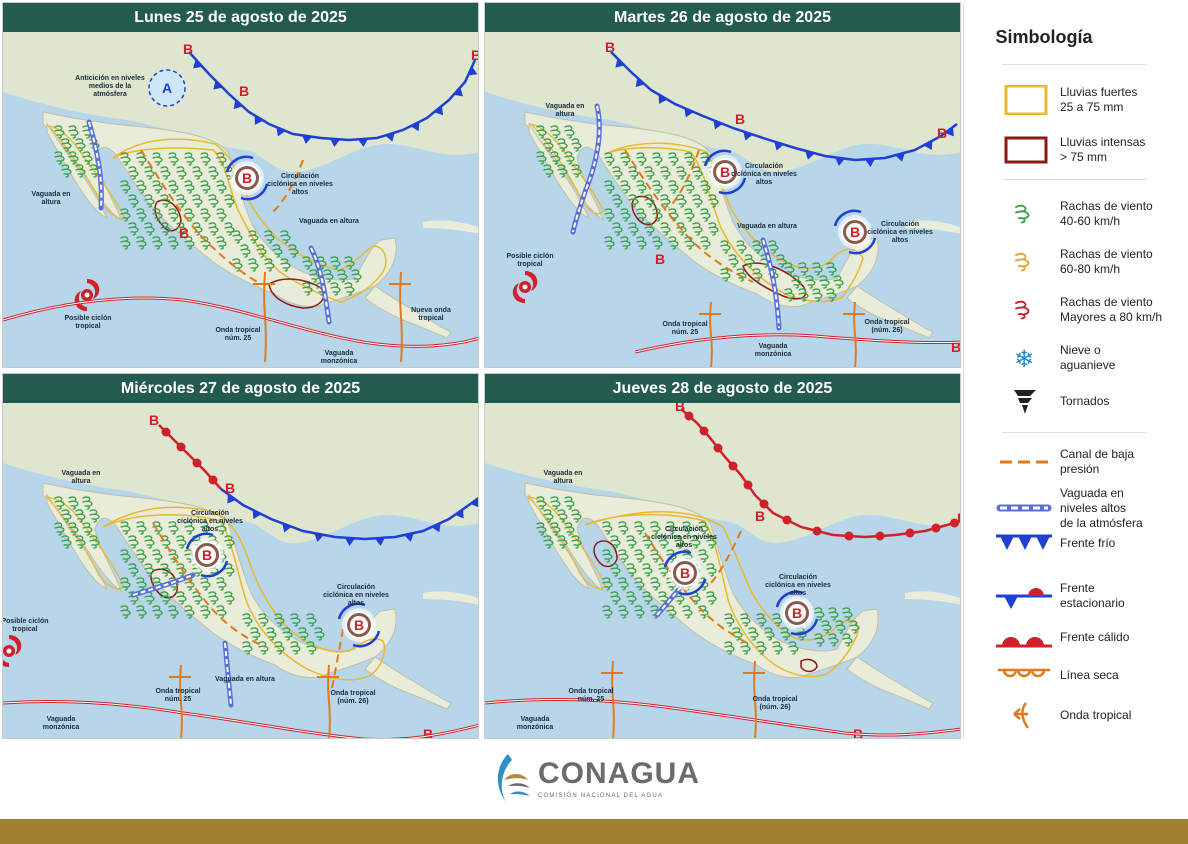 The image size is (1188, 844). What do you see at coordinates (190, 457) in the screenshot?
I see `warm-front` at bounding box center [190, 457].